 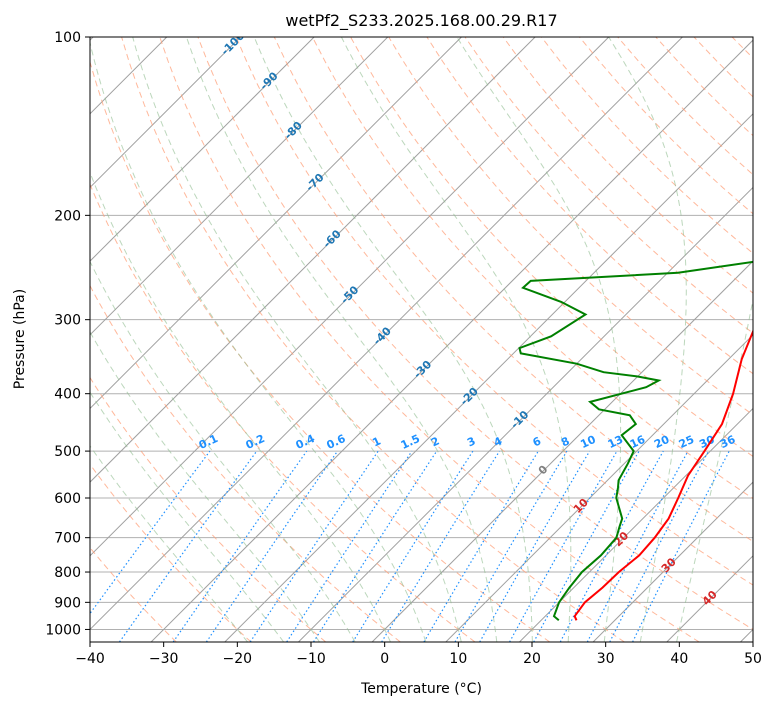 What do you see at coordinates (311, 659) in the screenshot?
I see `x-tick-label: −10` at bounding box center [311, 659].